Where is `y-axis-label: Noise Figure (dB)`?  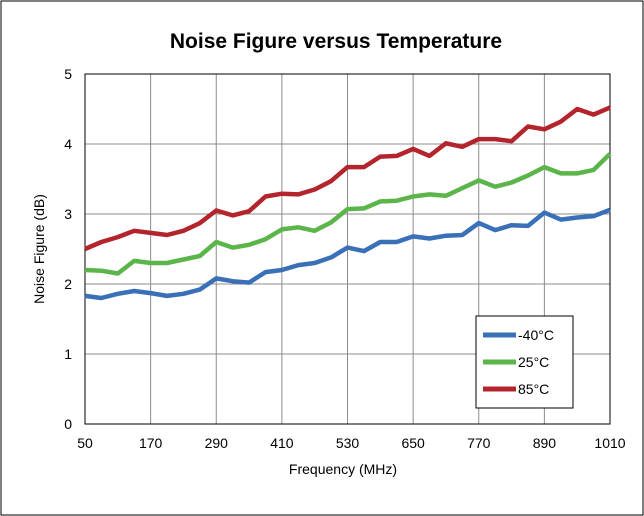
y-axis-label: Noise Figure (dB) is located at coordinates (39, 249).